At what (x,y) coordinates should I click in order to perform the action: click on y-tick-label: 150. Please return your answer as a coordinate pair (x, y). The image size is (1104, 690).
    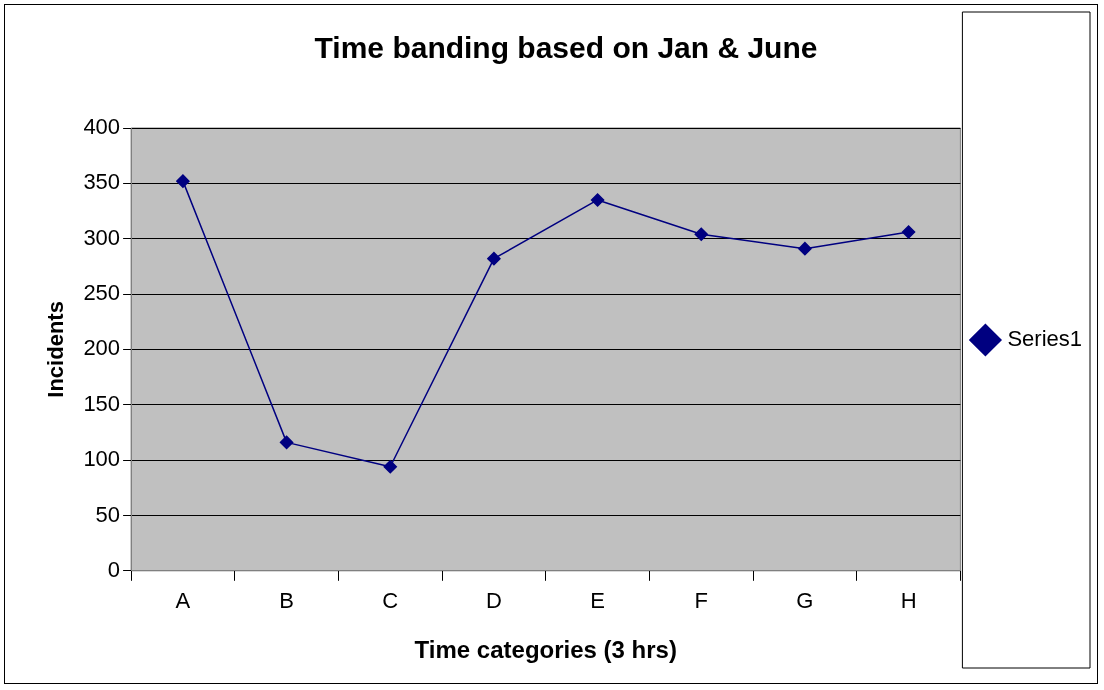
    Looking at the image, I should click on (102, 403).